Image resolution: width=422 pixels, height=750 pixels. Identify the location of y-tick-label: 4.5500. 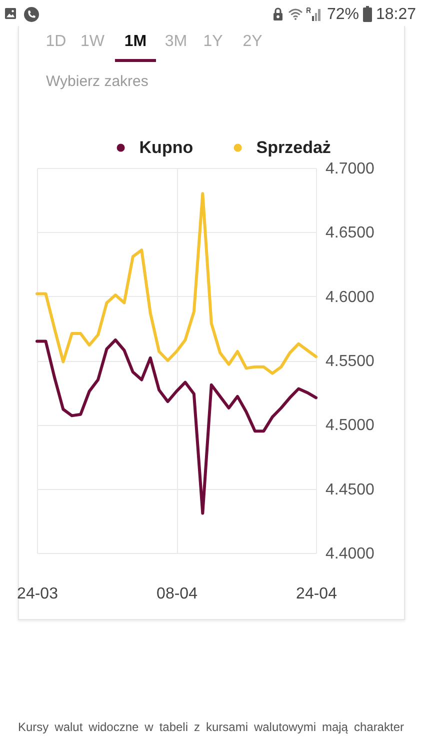
(350, 361).